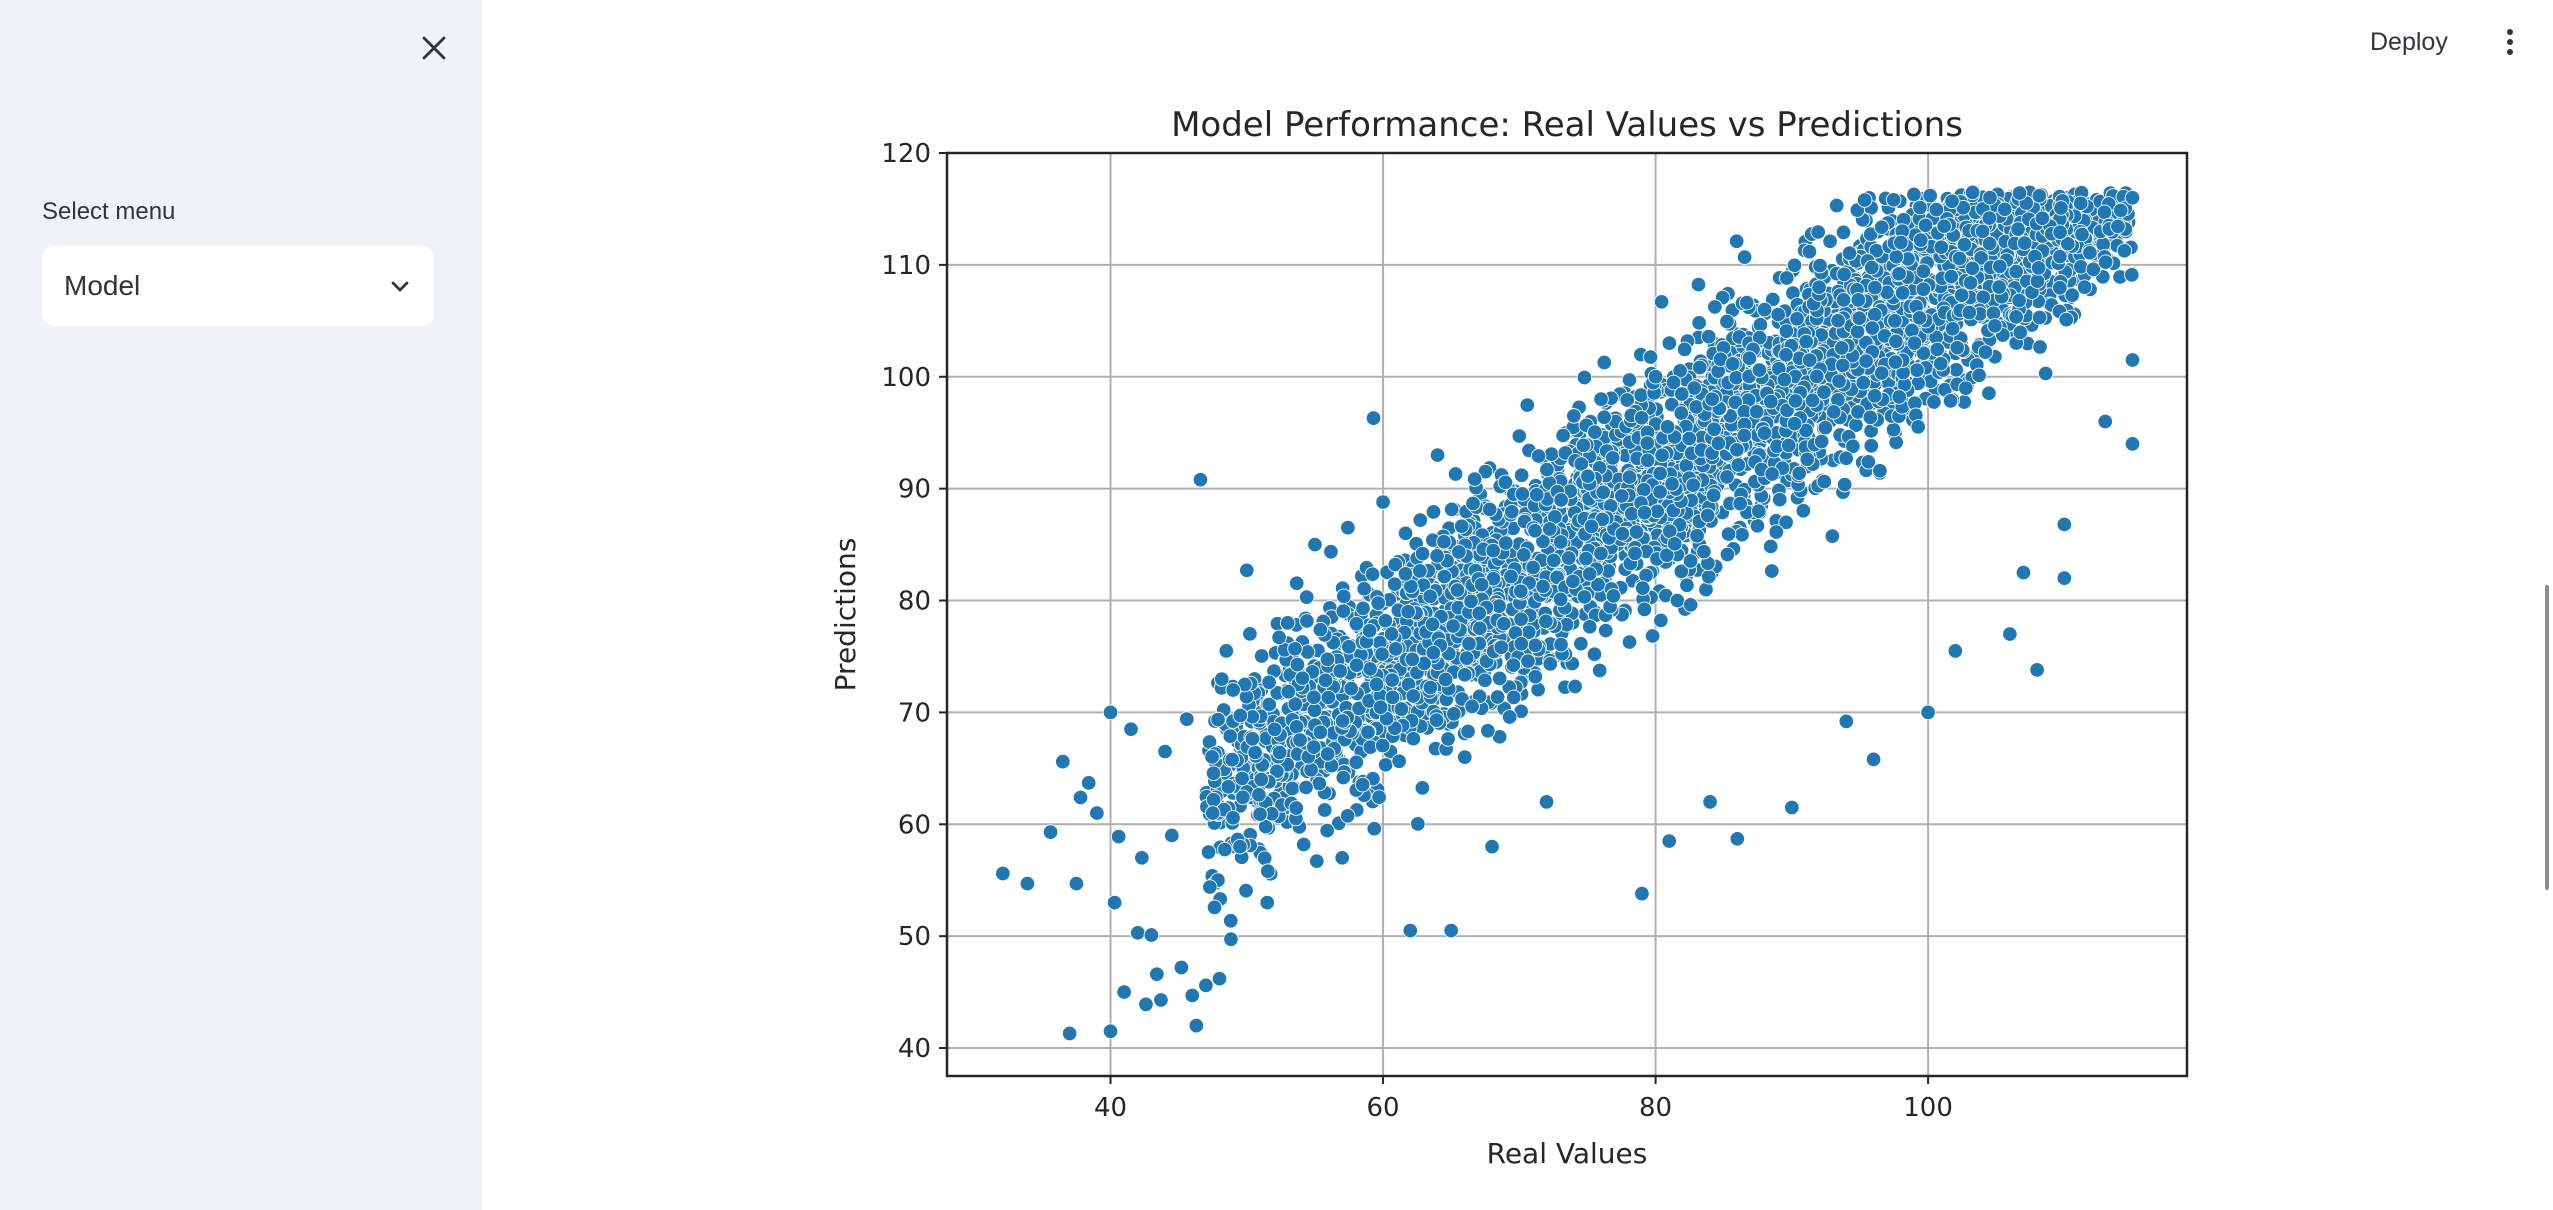 This screenshot has height=1210, width=2553. I want to click on y-axis-label: Predictions, so click(845, 615).